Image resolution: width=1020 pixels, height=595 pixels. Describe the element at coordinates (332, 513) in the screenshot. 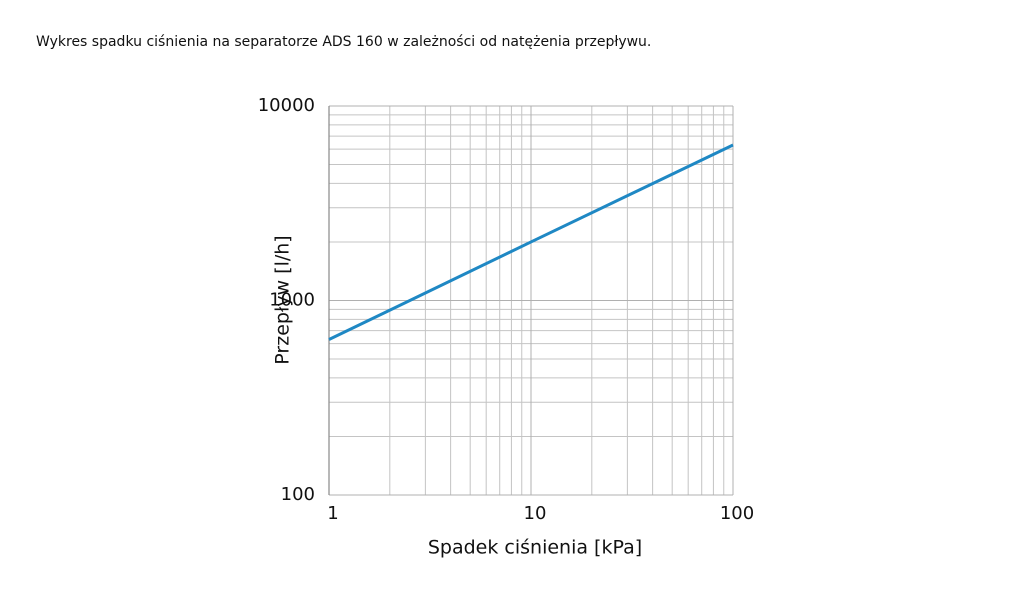

I see `x-tick-label: 1` at that location.